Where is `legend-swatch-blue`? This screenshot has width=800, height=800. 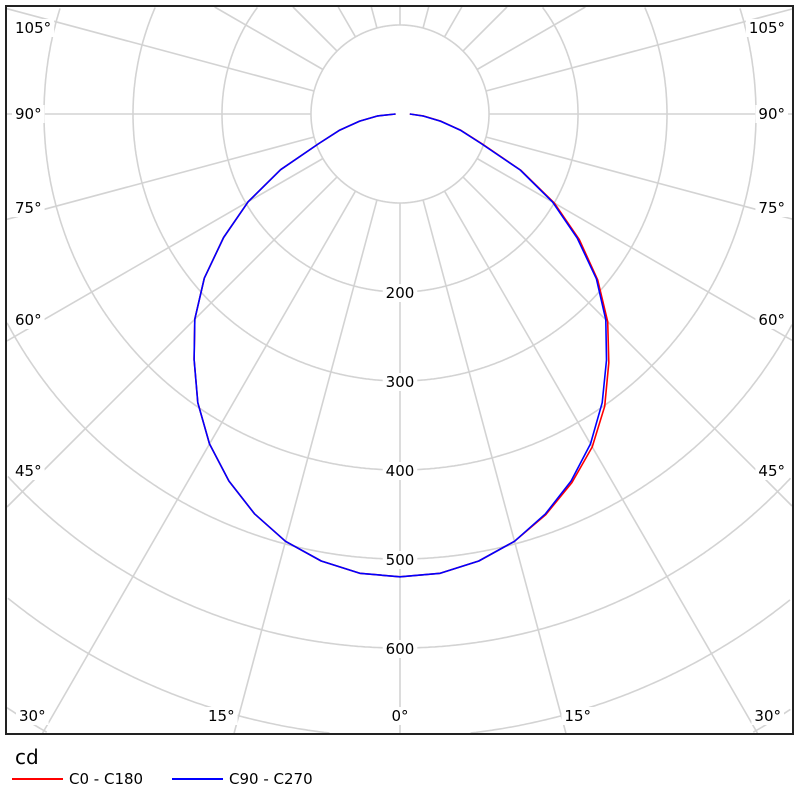
legend-swatch-blue is located at coordinates (197, 779).